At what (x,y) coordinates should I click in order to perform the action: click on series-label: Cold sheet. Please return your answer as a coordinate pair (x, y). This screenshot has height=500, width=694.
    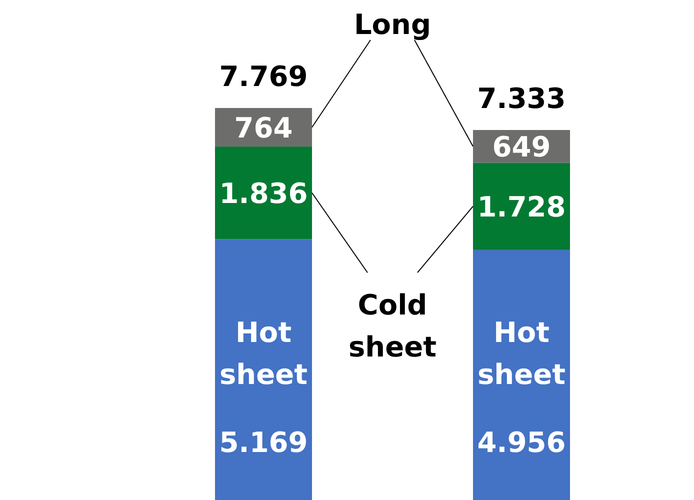
    Looking at the image, I should click on (392, 326).